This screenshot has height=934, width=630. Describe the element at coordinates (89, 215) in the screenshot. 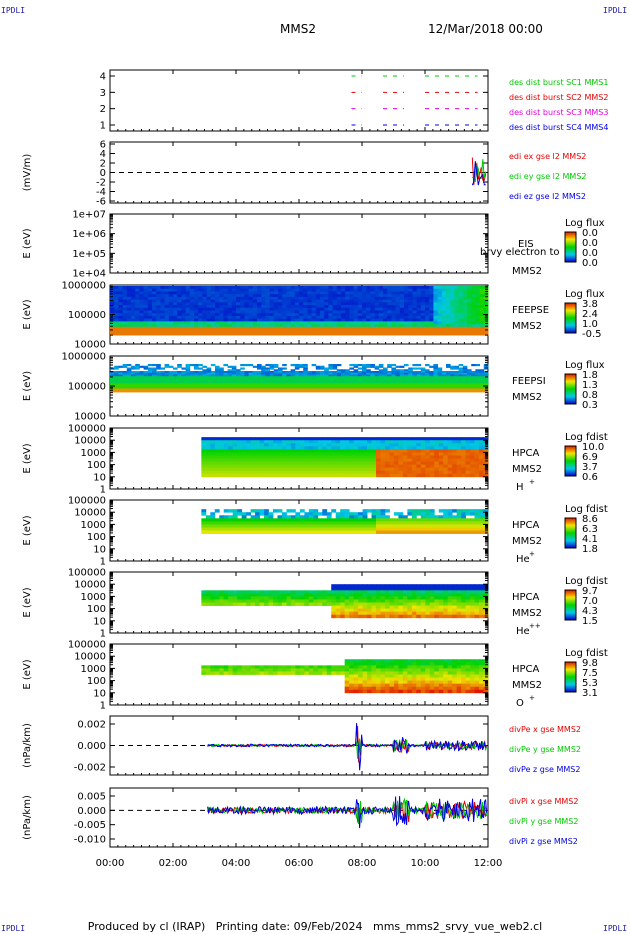

I see `eis-tick-label: 1e+07` at that location.